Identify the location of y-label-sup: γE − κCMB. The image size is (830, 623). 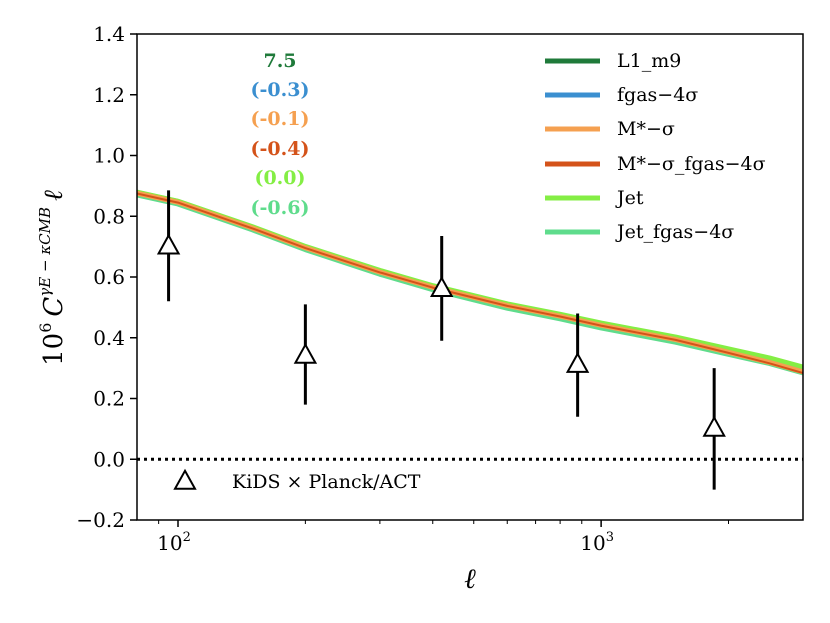
(45, 252).